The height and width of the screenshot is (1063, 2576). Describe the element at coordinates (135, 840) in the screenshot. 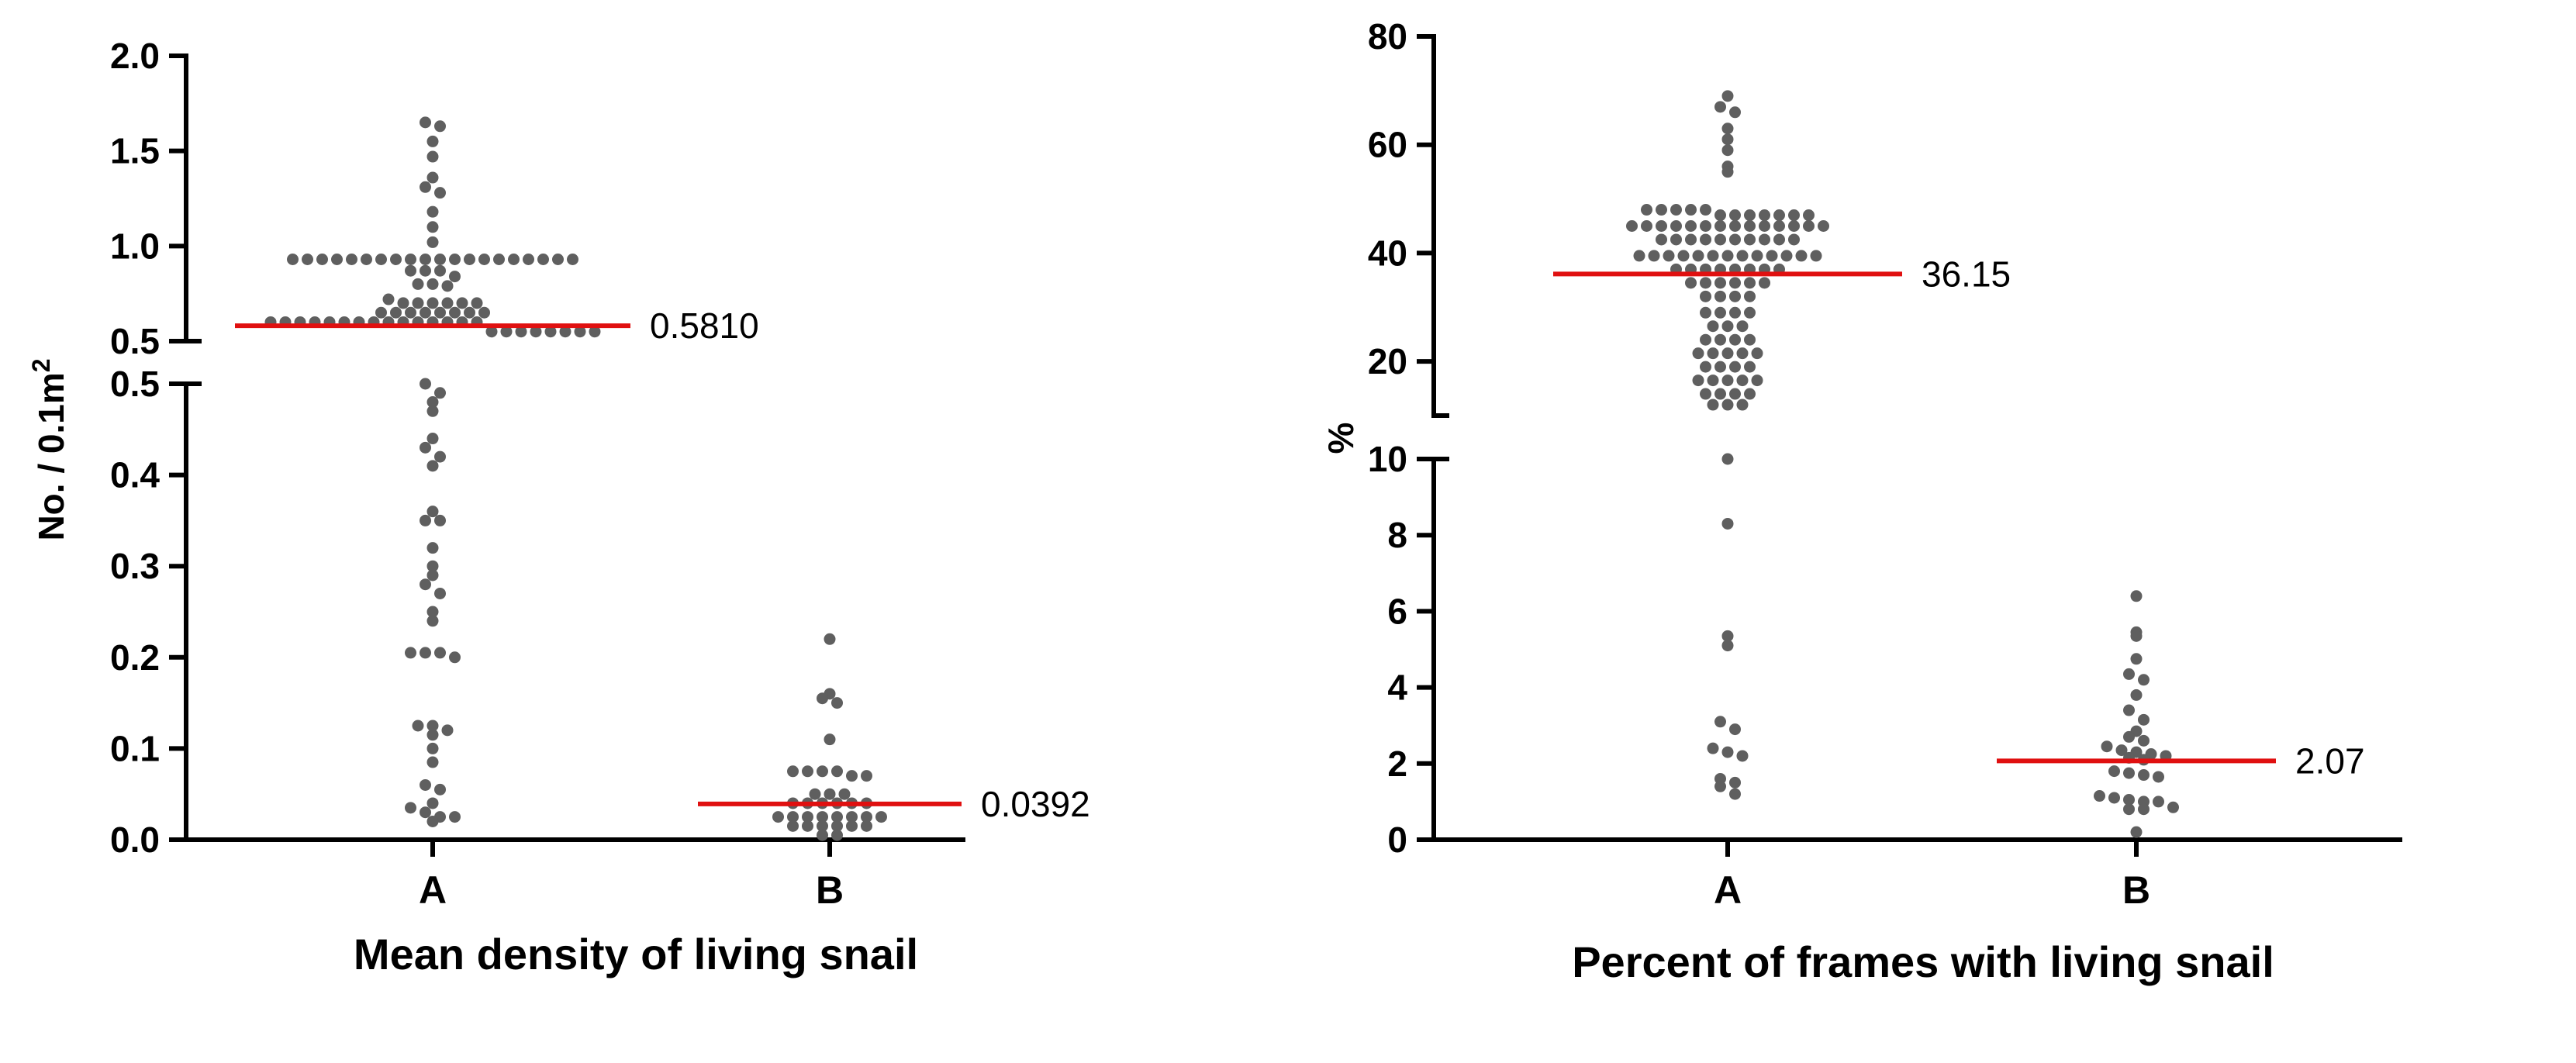

I see `y-tick-label: 0.0` at that location.